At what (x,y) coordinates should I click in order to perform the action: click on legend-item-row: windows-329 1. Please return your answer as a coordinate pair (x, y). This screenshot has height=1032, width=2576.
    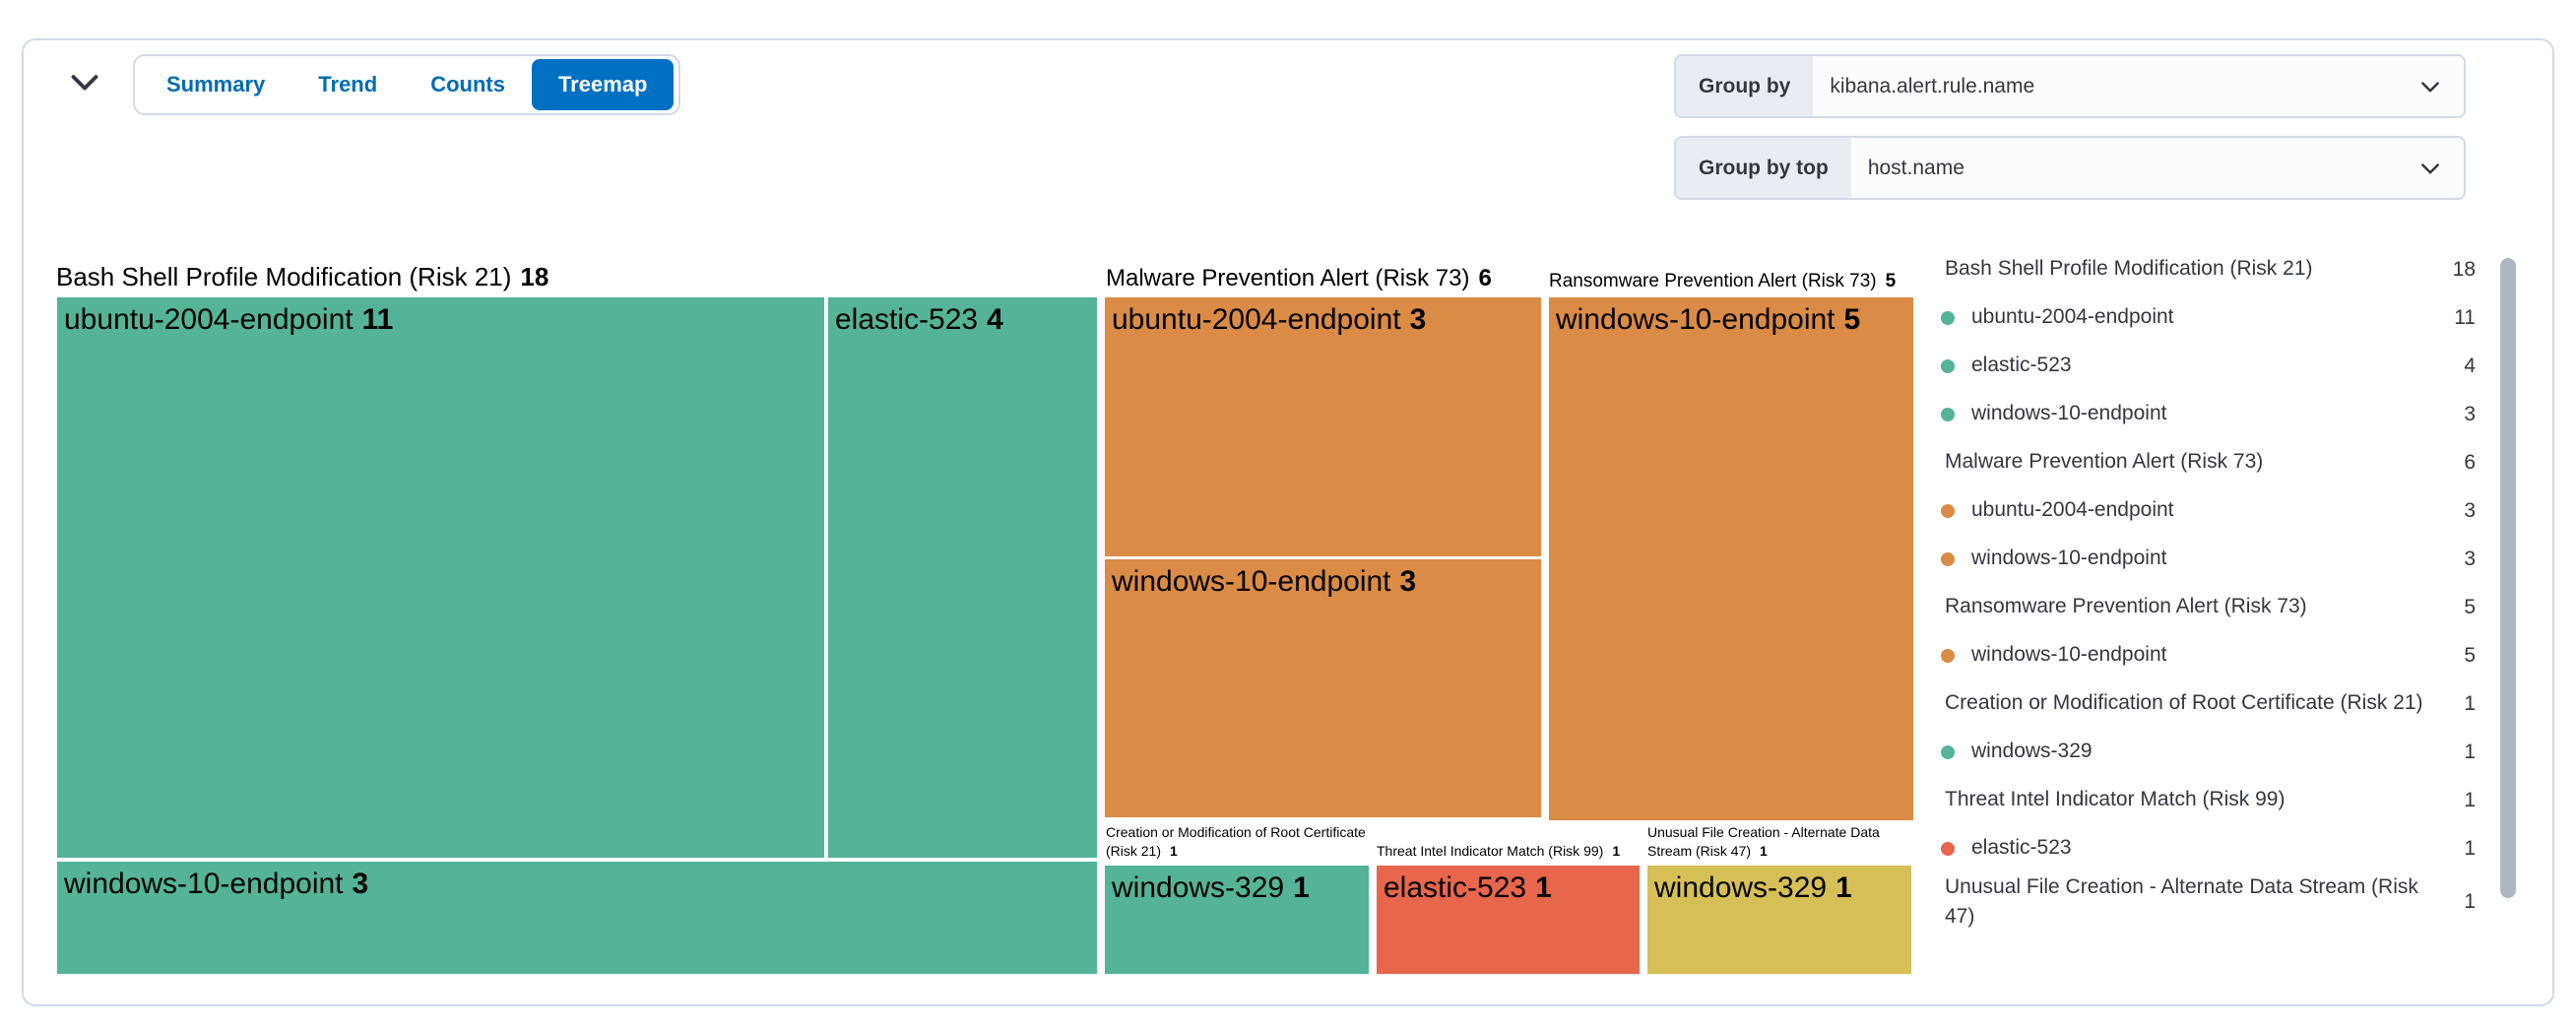
    Looking at the image, I should click on (2207, 752).